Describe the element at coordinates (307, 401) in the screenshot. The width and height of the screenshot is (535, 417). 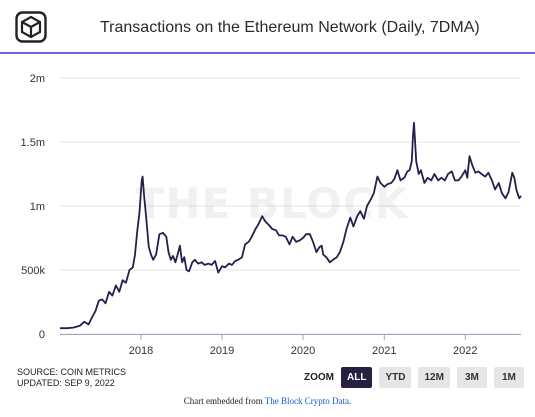
I see `embed-link: The Block Crypto Data` at that location.